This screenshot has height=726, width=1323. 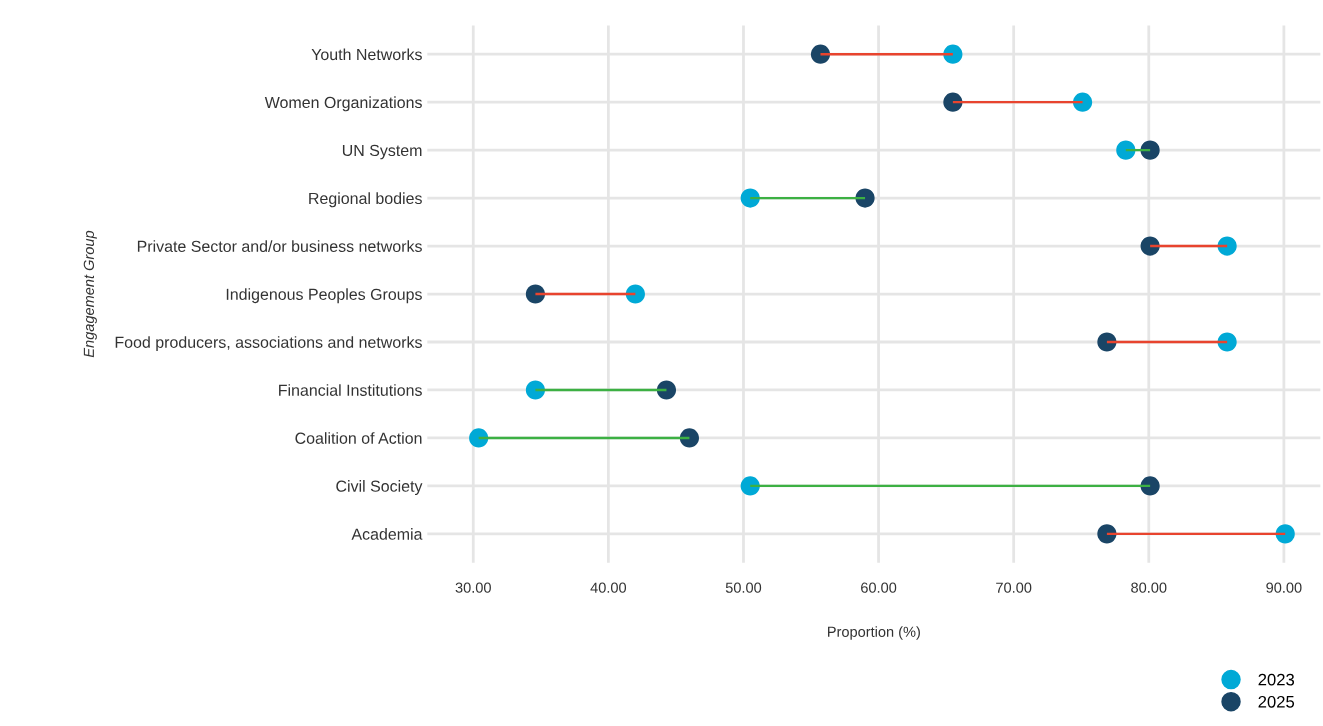 I want to click on x-tick-label: 30.00, so click(x=473, y=587).